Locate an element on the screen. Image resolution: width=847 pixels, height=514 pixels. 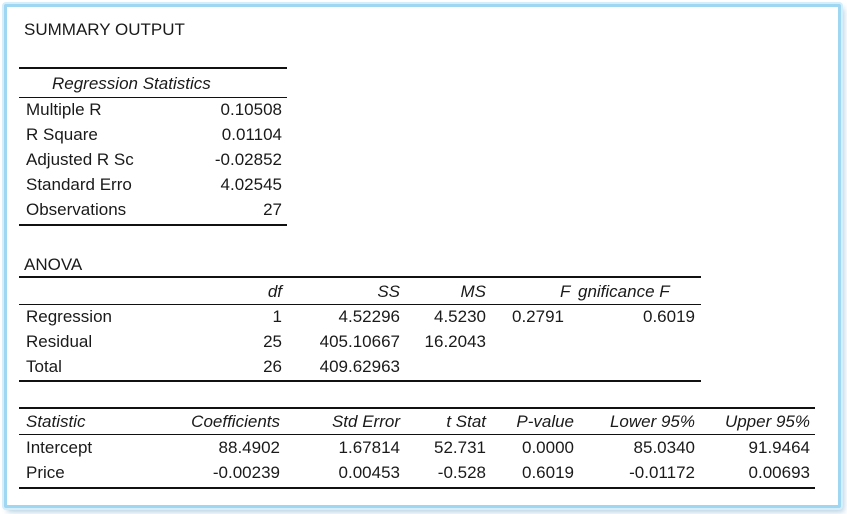
coef-col-p-value: P-value is located at coordinates (545, 421).